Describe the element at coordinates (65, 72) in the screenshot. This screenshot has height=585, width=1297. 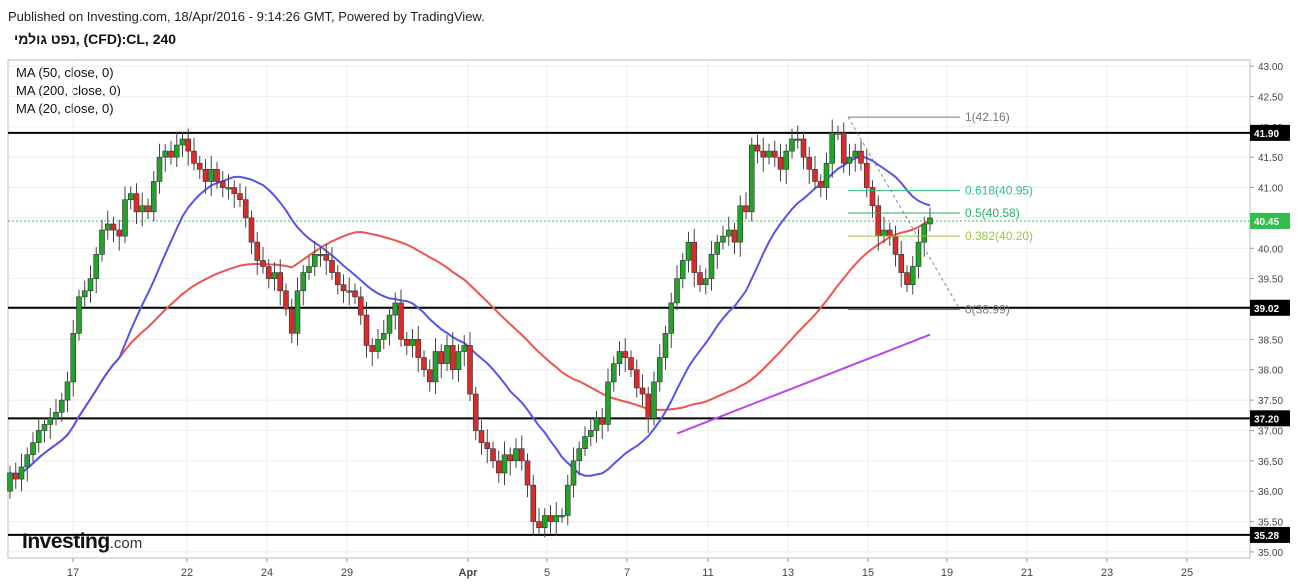
I see `legend-ma50: MA (50, close, 0)` at that location.